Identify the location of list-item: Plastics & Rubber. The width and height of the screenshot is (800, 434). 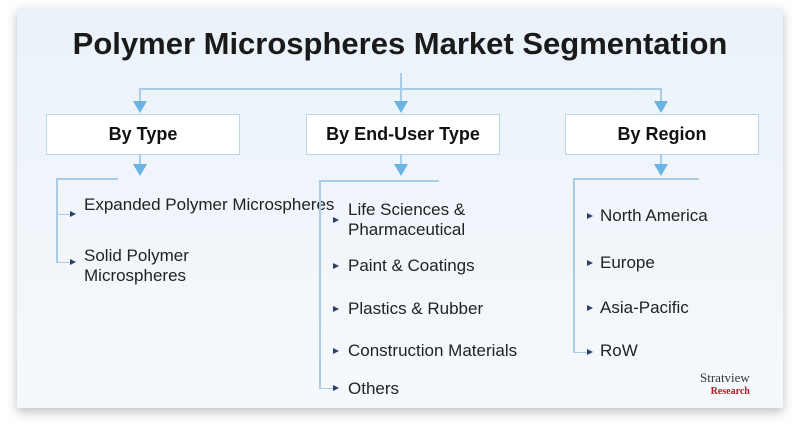
(416, 308).